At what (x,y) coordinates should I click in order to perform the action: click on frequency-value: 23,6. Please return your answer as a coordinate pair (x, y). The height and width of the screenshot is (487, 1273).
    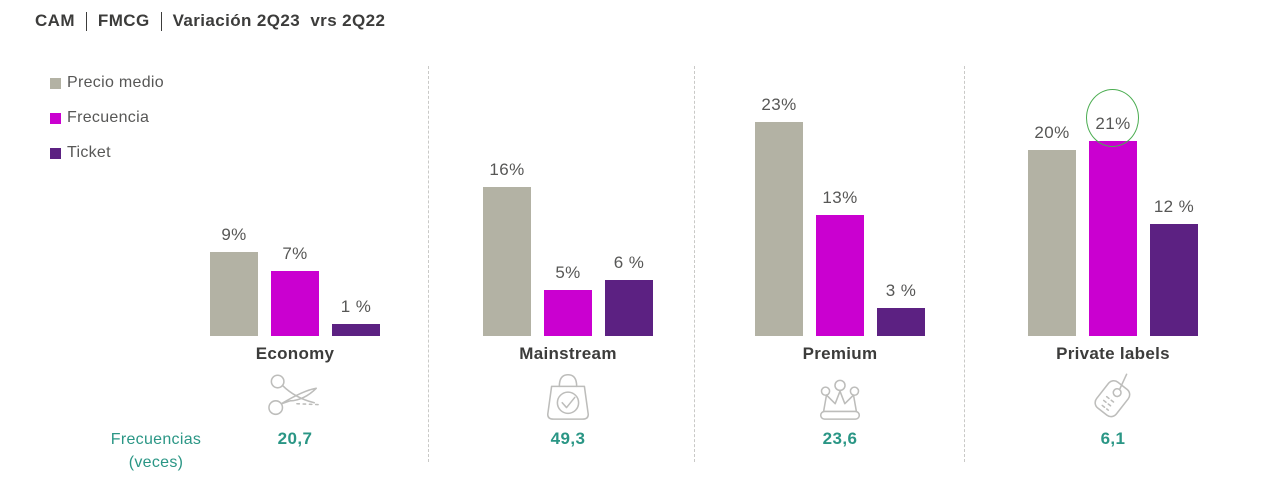
    Looking at the image, I should click on (840, 438).